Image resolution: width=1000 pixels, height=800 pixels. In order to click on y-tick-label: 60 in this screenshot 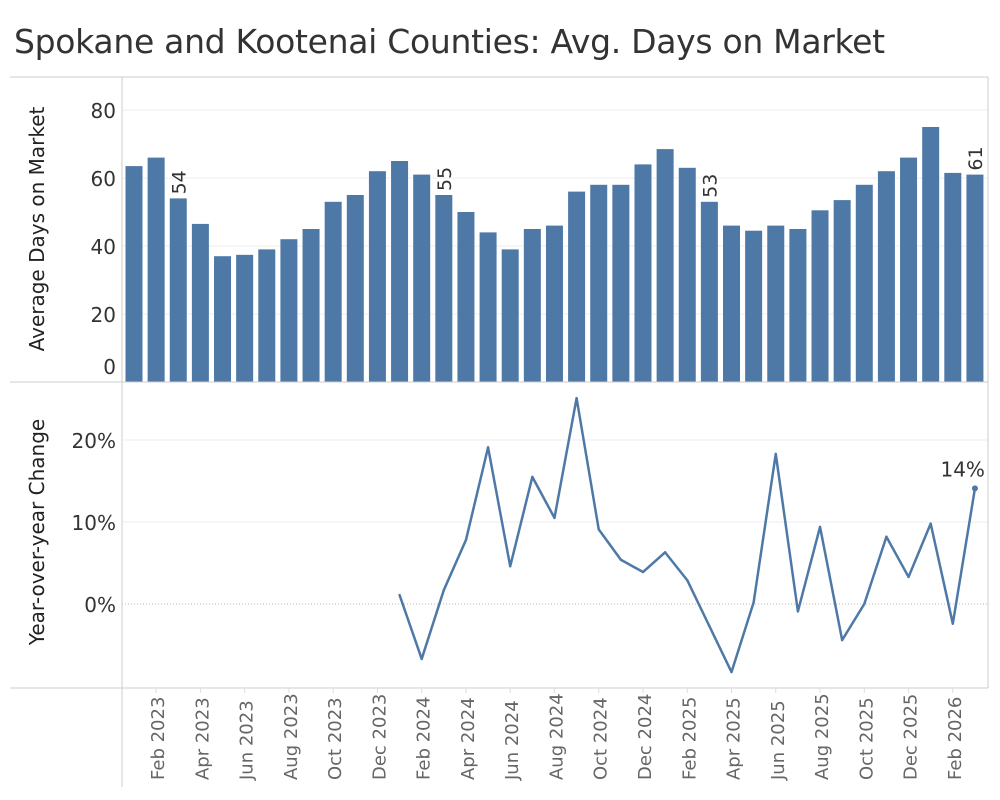, I will do `click(103, 179)`.